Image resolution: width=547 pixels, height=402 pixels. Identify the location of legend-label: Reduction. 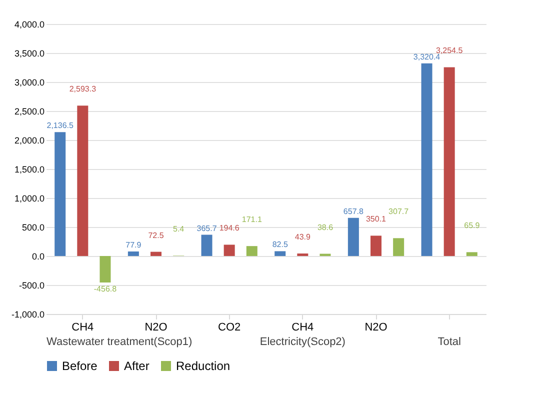
(203, 366).